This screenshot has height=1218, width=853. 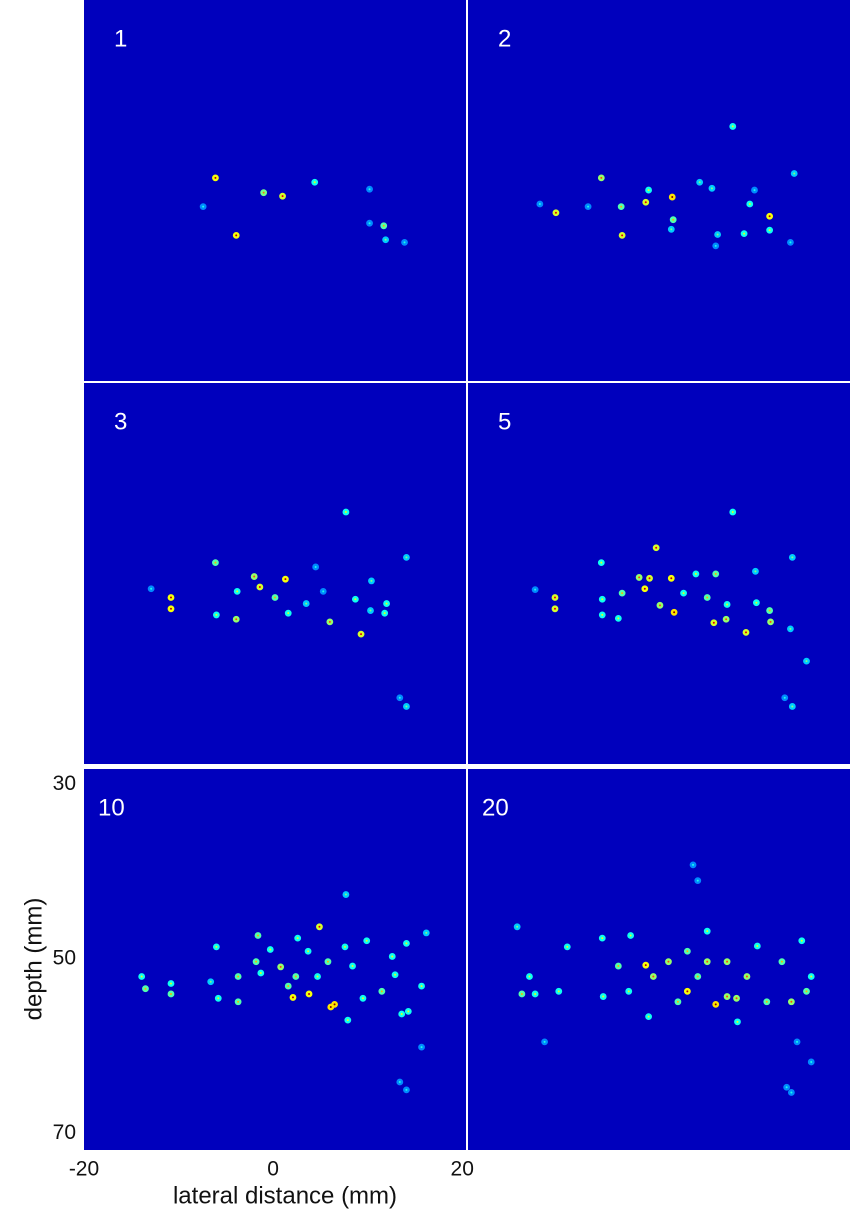 What do you see at coordinates (64, 783) in the screenshot?
I see `y-tick-label: 30` at bounding box center [64, 783].